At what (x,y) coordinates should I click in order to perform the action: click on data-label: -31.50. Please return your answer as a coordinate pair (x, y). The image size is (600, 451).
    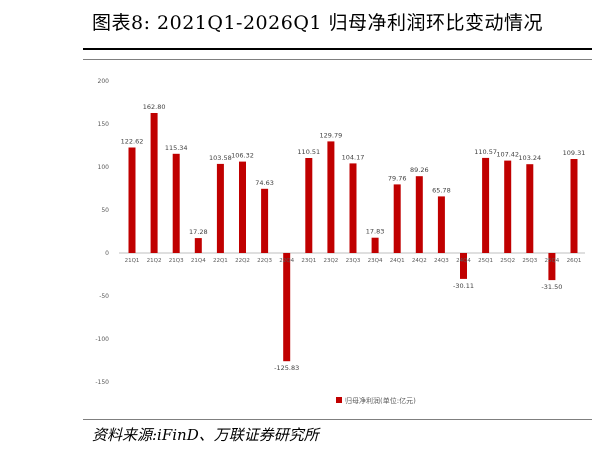
    Looking at the image, I should click on (551, 287).